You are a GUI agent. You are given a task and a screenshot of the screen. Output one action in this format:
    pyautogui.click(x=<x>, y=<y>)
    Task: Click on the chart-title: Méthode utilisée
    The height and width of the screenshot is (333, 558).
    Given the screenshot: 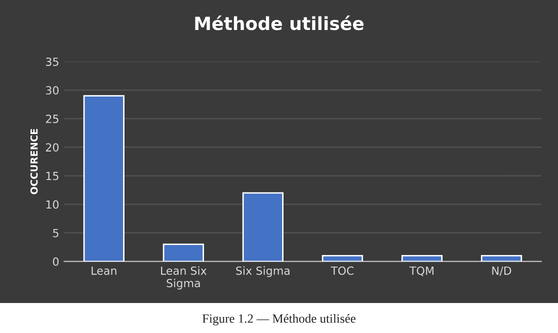 What is the action you would take?
    pyautogui.click(x=279, y=23)
    